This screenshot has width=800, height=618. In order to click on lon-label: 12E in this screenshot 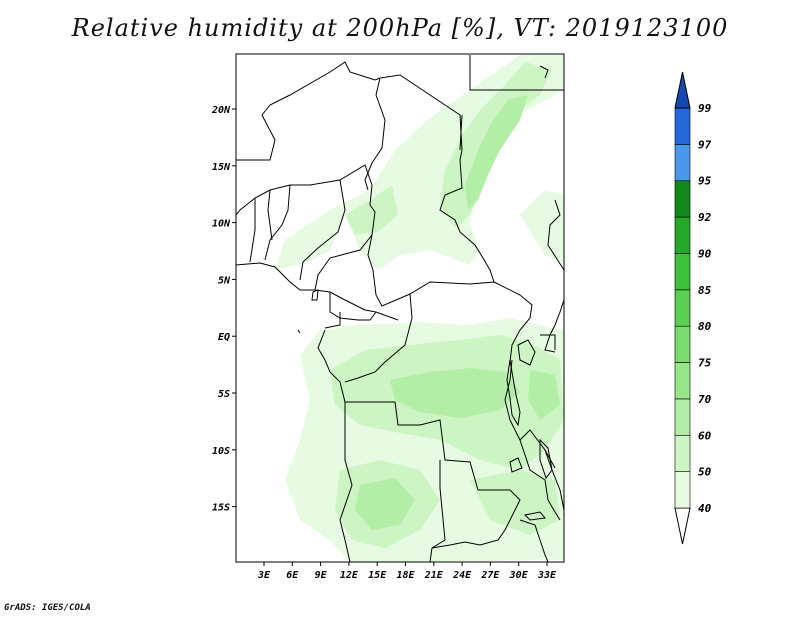, I will do `click(349, 575)`.